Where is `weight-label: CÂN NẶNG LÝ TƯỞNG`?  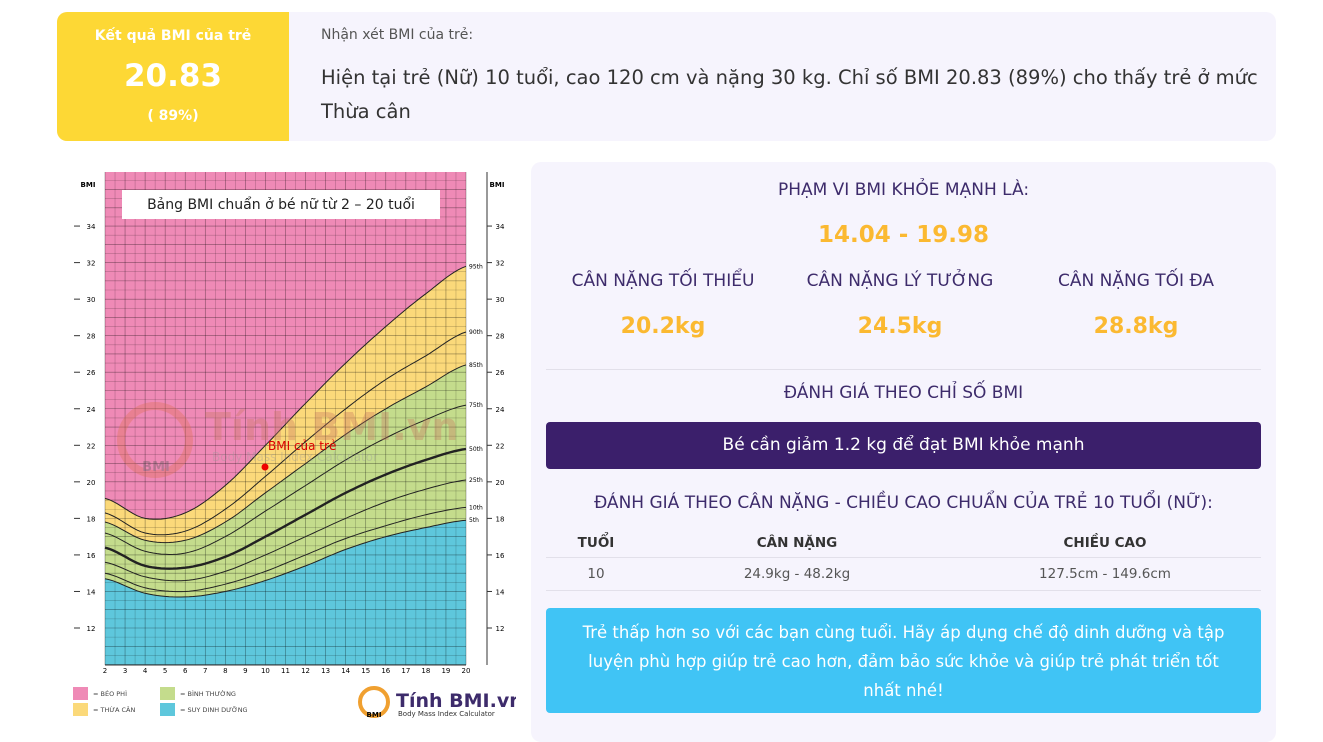 weight-label: CÂN NẶNG LÝ TƯỞNG is located at coordinates (900, 281).